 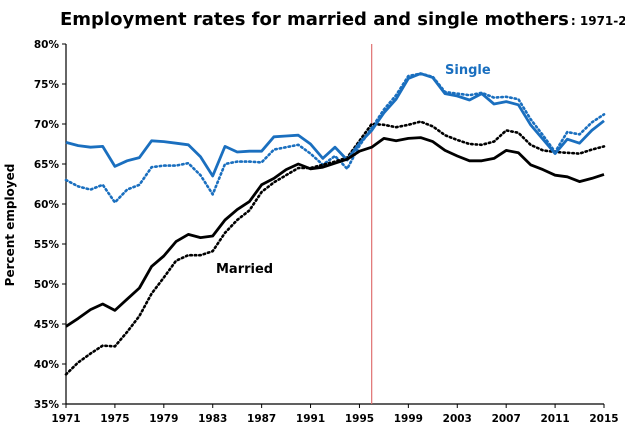 I want to click on y-tick-label: 35%, so click(x=47, y=405).